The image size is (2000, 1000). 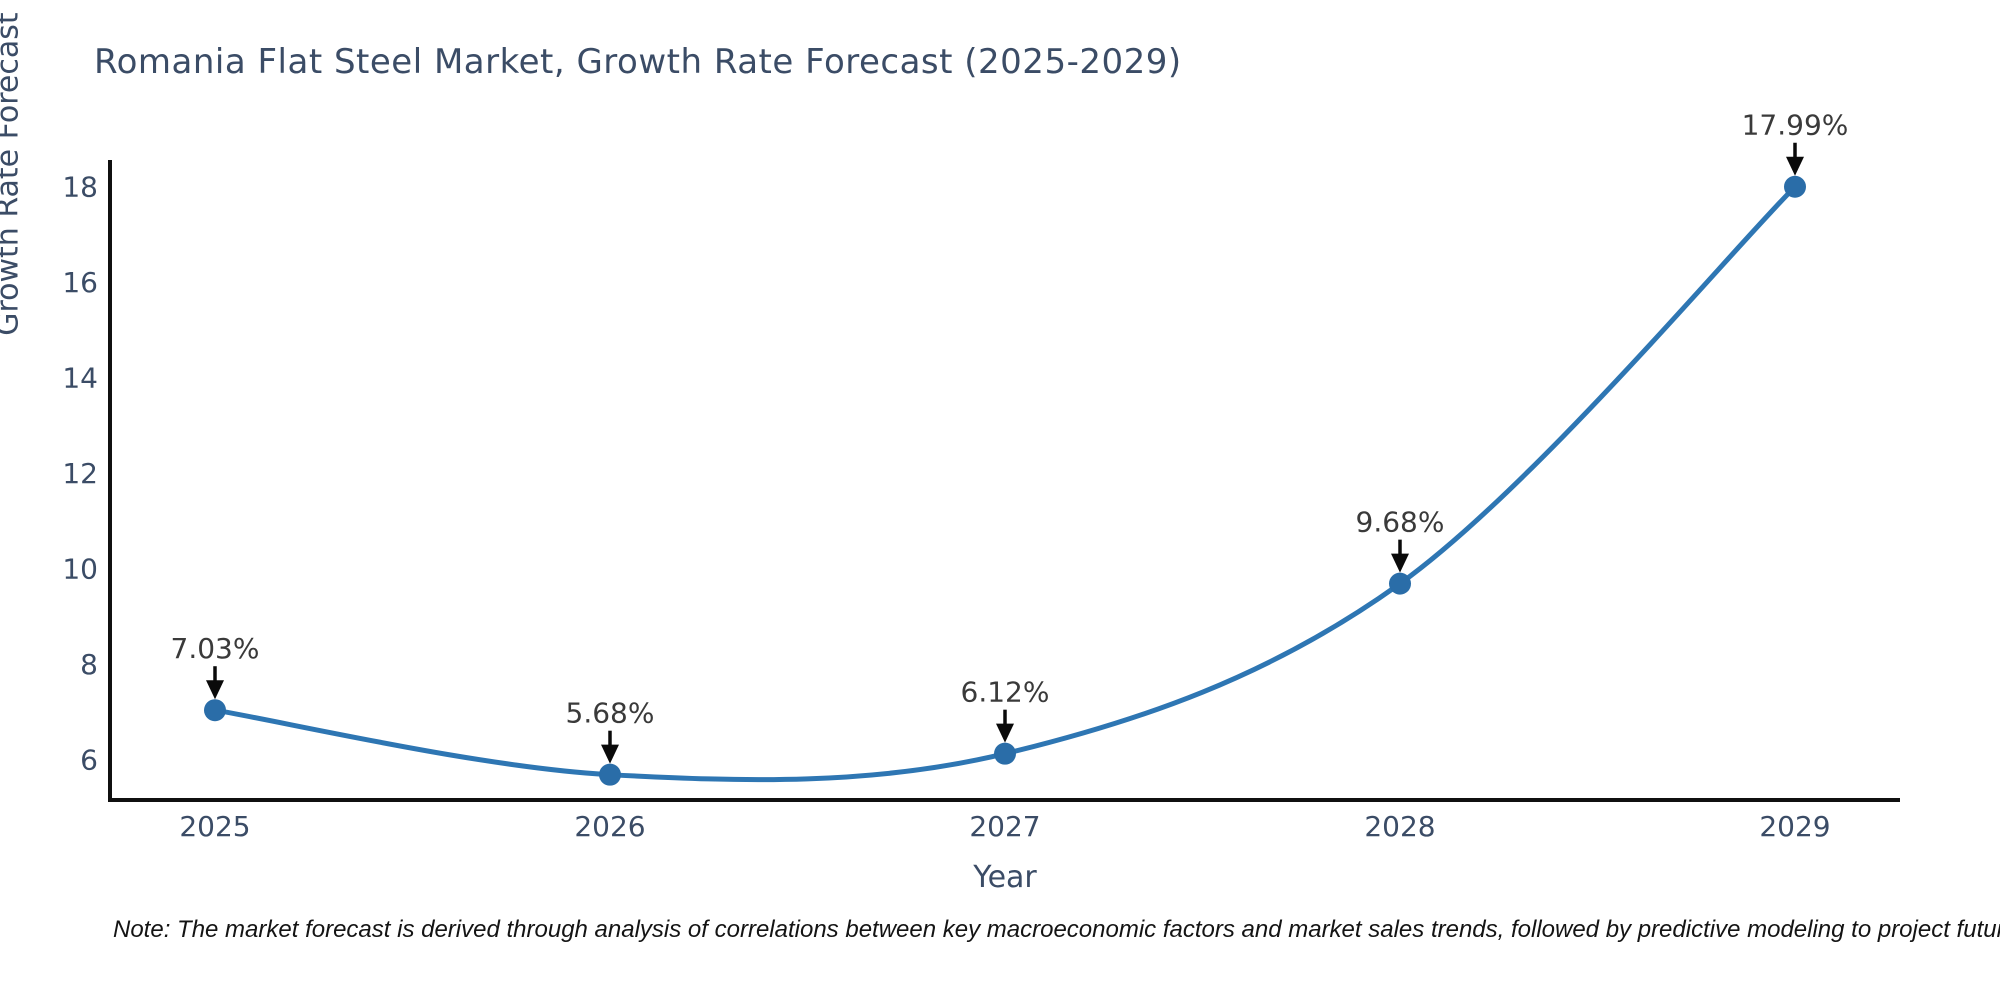 What do you see at coordinates (80, 282) in the screenshot?
I see `y-tick-label: 16` at bounding box center [80, 282].